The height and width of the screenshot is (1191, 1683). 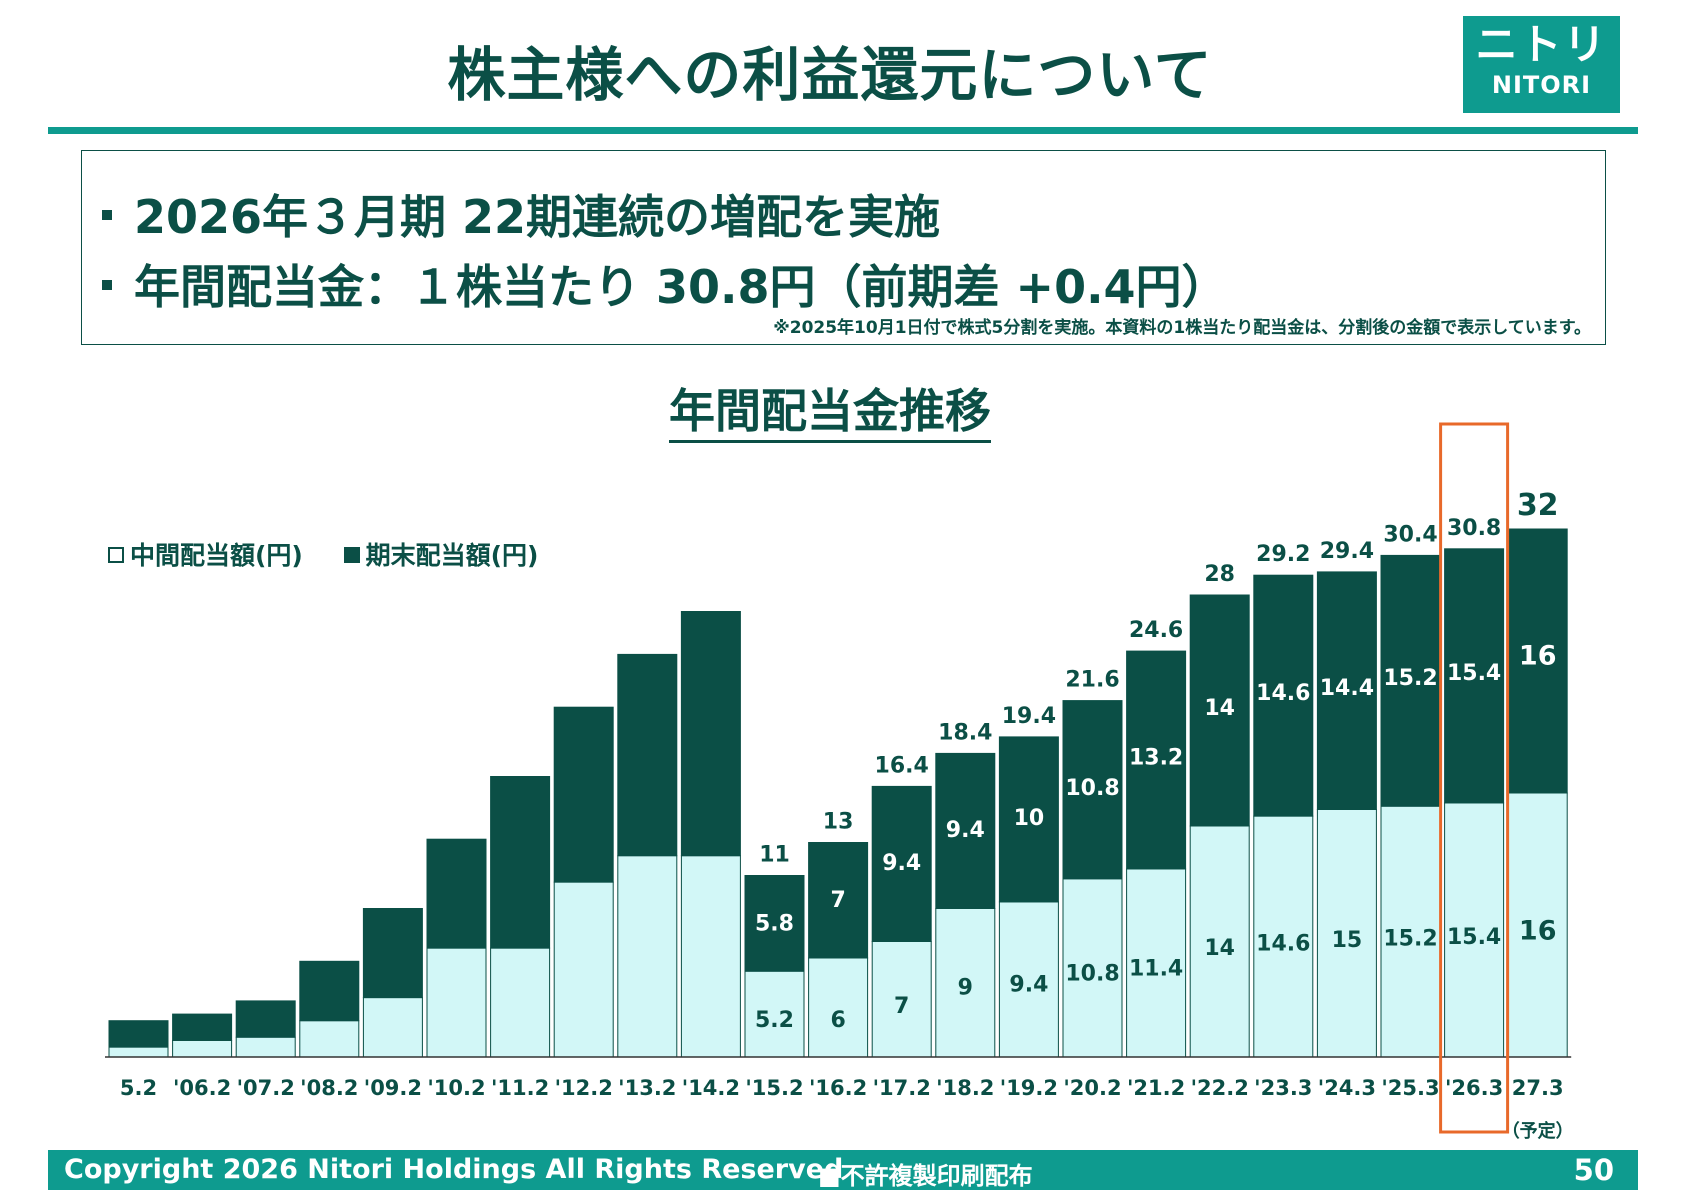 I want to click on bar-final-label: 7, so click(x=837, y=900).